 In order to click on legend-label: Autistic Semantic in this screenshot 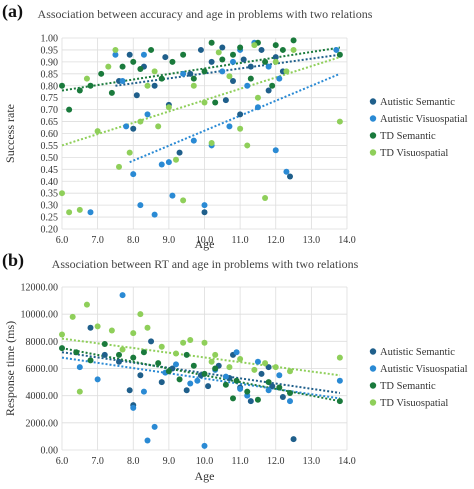, I will do `click(417, 102)`.